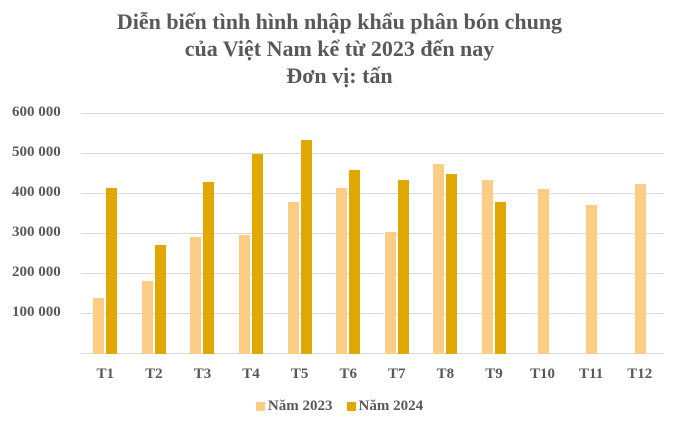 This screenshot has height=427, width=679. I want to click on bar-T9-Năm-2023, so click(487, 267).